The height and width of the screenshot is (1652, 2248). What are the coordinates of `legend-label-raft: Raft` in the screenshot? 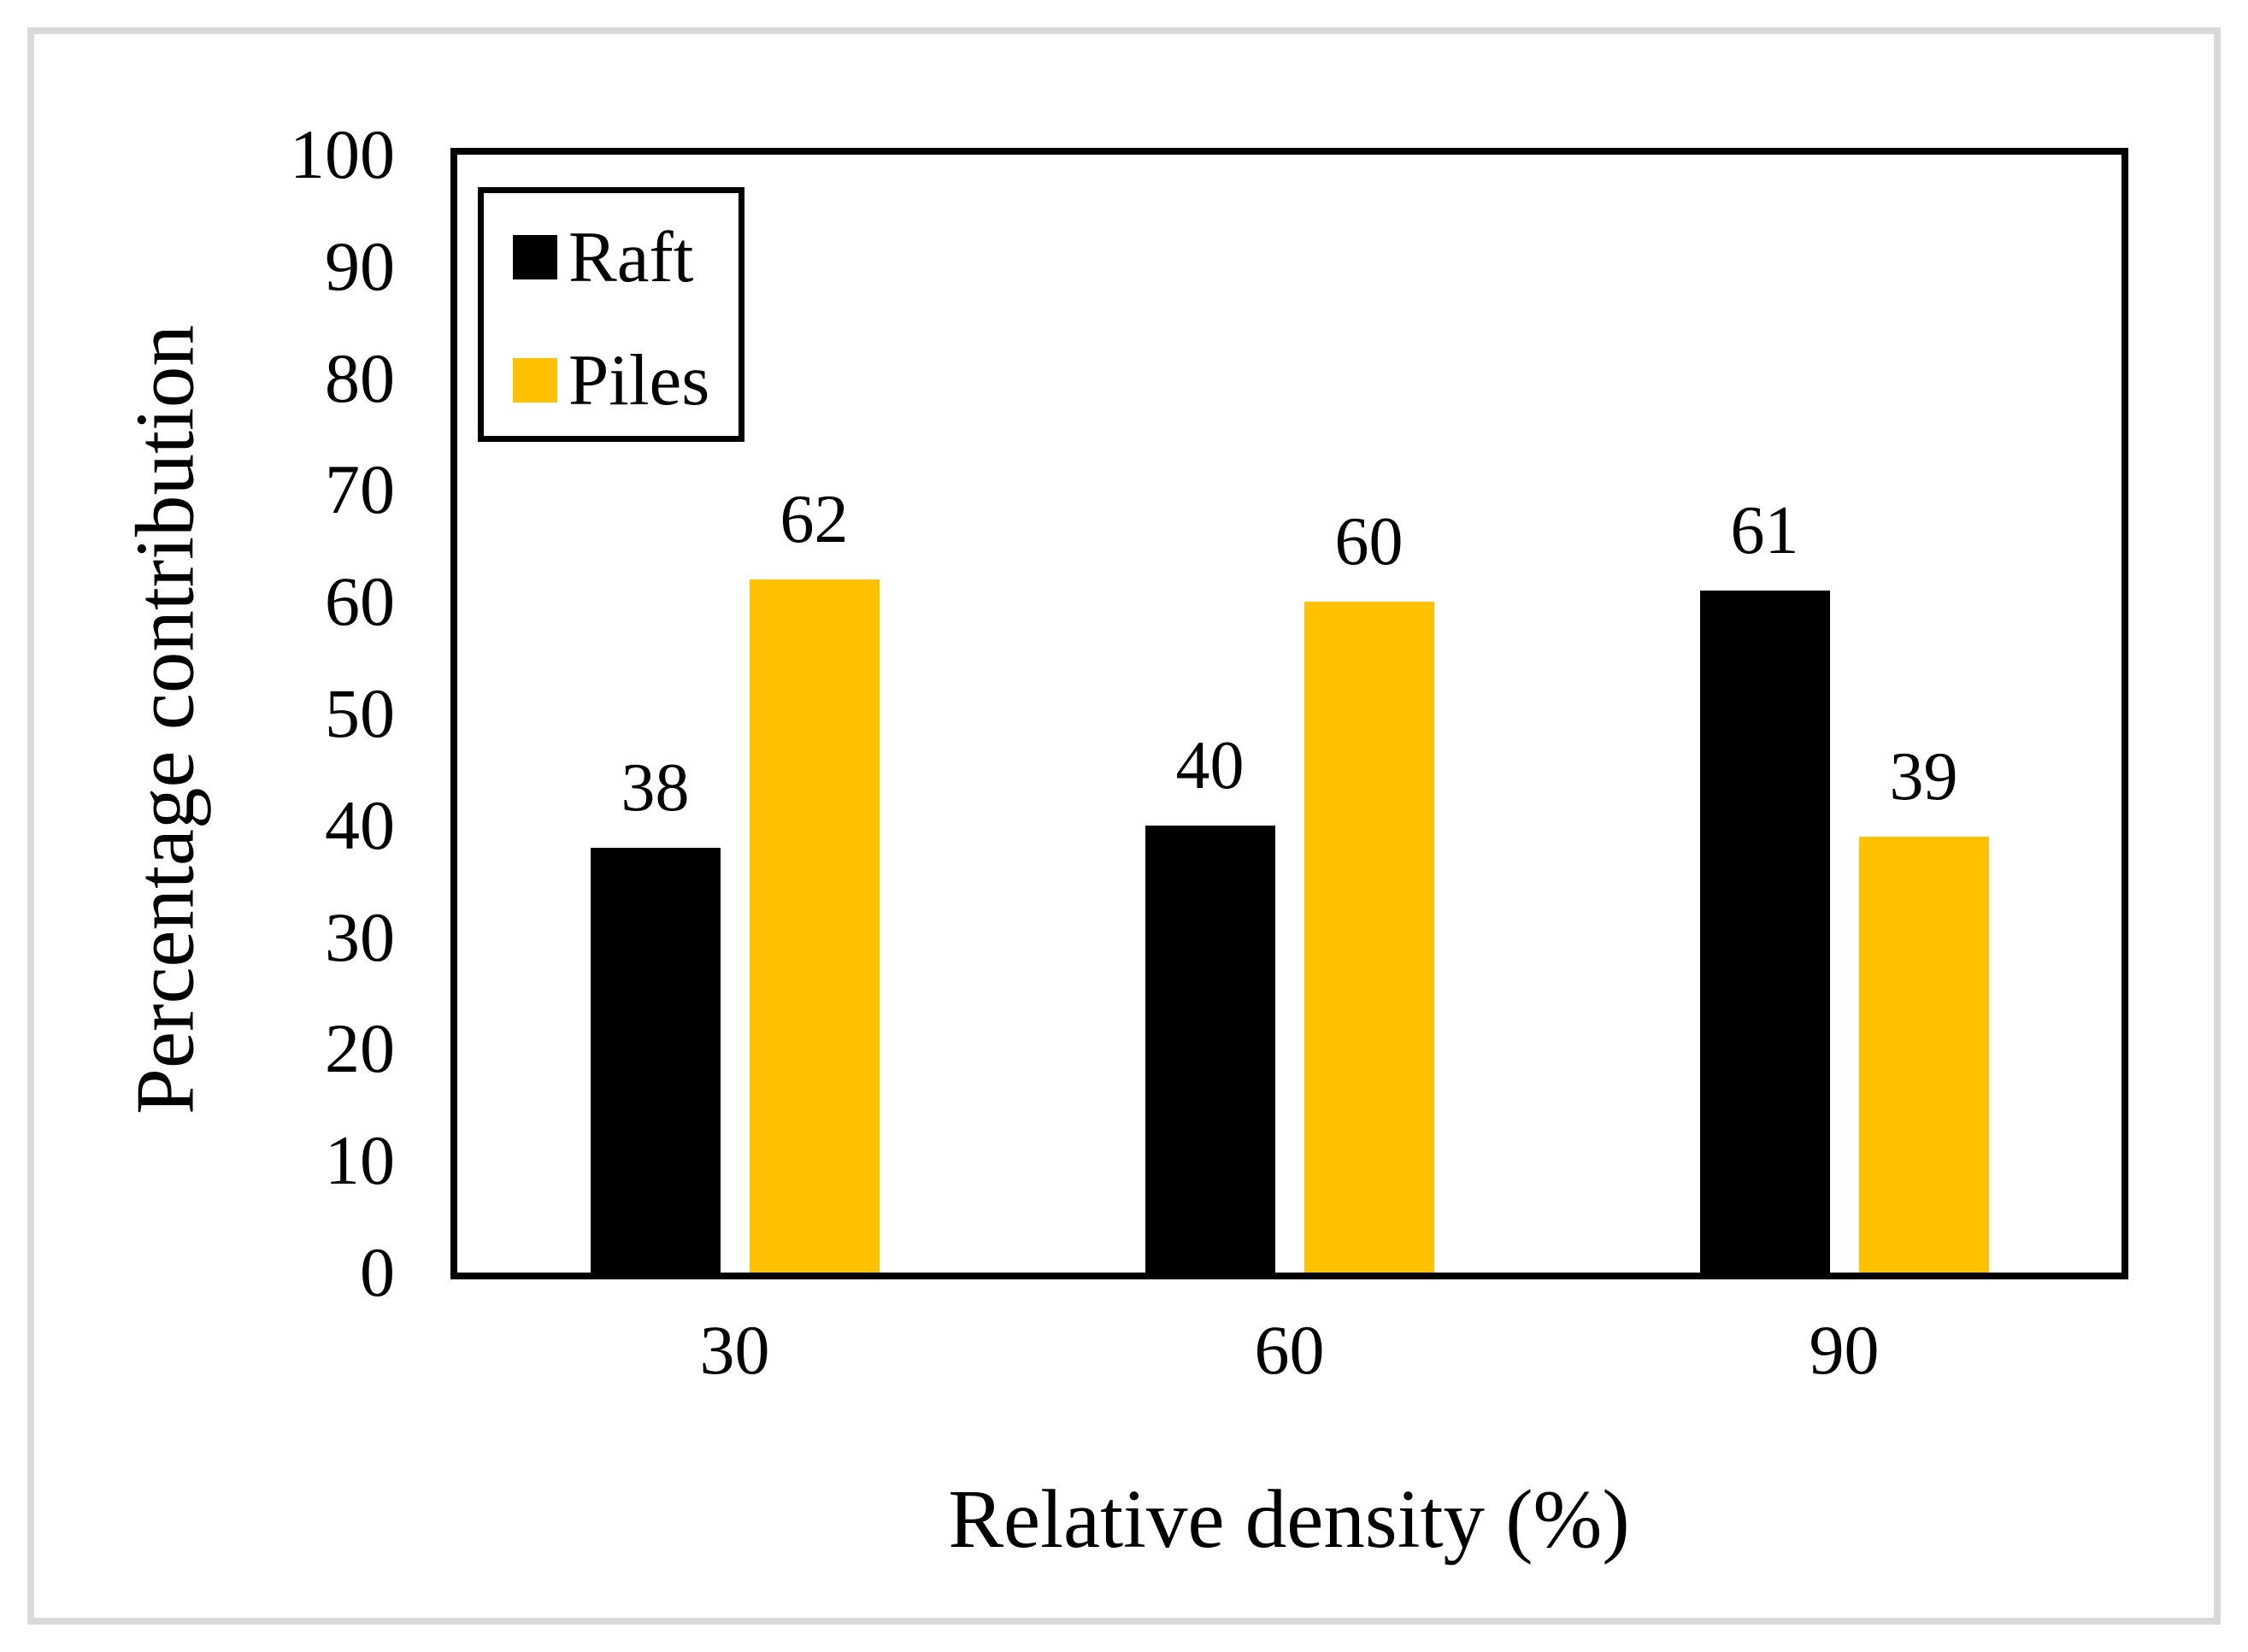 It's located at (631, 256).